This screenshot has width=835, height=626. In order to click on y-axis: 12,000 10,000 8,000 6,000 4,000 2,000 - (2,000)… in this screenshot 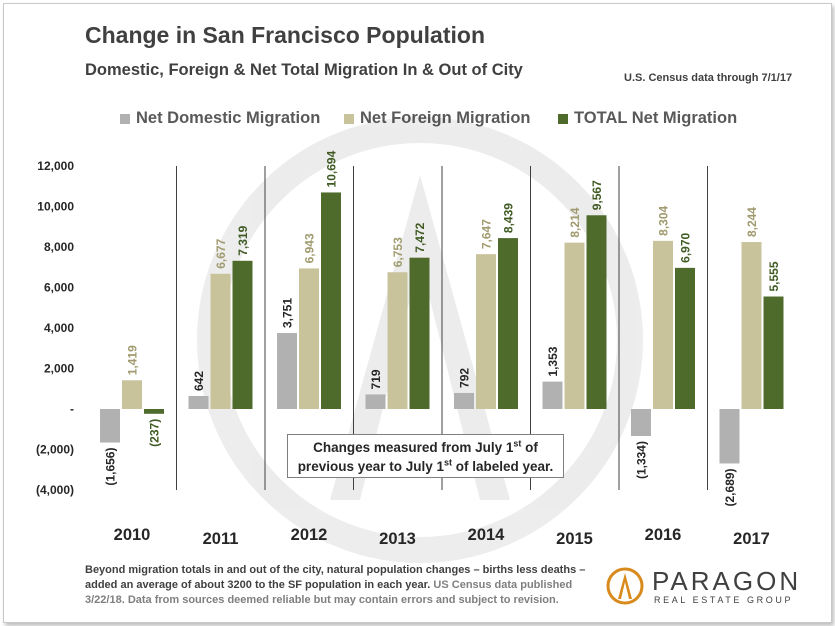, I will do `click(55, 328)`.